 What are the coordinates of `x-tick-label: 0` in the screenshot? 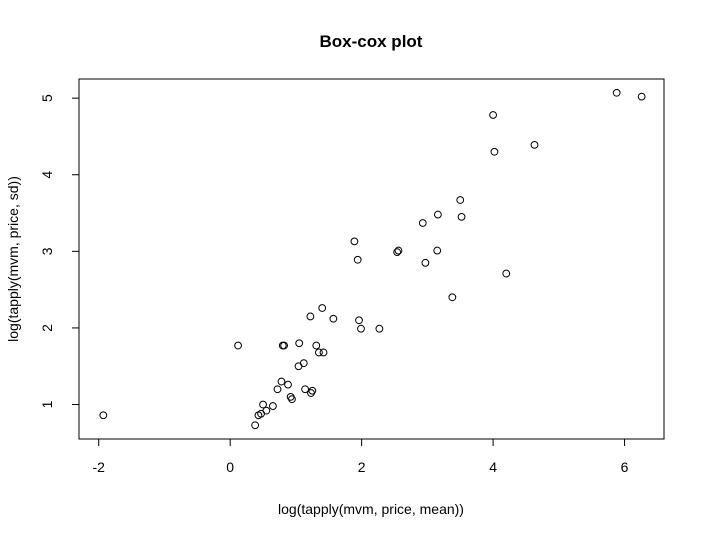 It's located at (230, 467).